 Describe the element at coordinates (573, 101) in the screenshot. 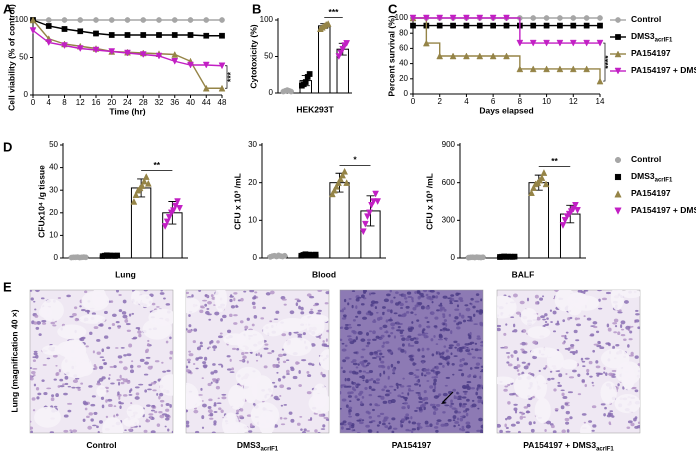

I see `x-tick-label: 12` at that location.